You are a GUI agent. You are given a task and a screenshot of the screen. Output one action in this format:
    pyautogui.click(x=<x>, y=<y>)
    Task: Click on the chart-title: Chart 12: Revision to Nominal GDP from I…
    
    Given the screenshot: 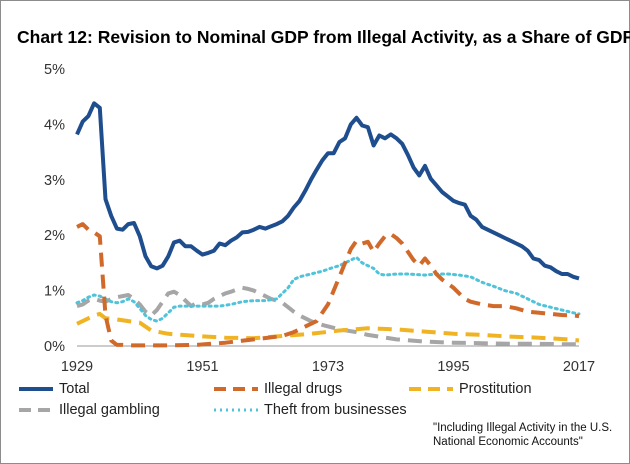 What is the action you would take?
    pyautogui.click(x=323, y=37)
    